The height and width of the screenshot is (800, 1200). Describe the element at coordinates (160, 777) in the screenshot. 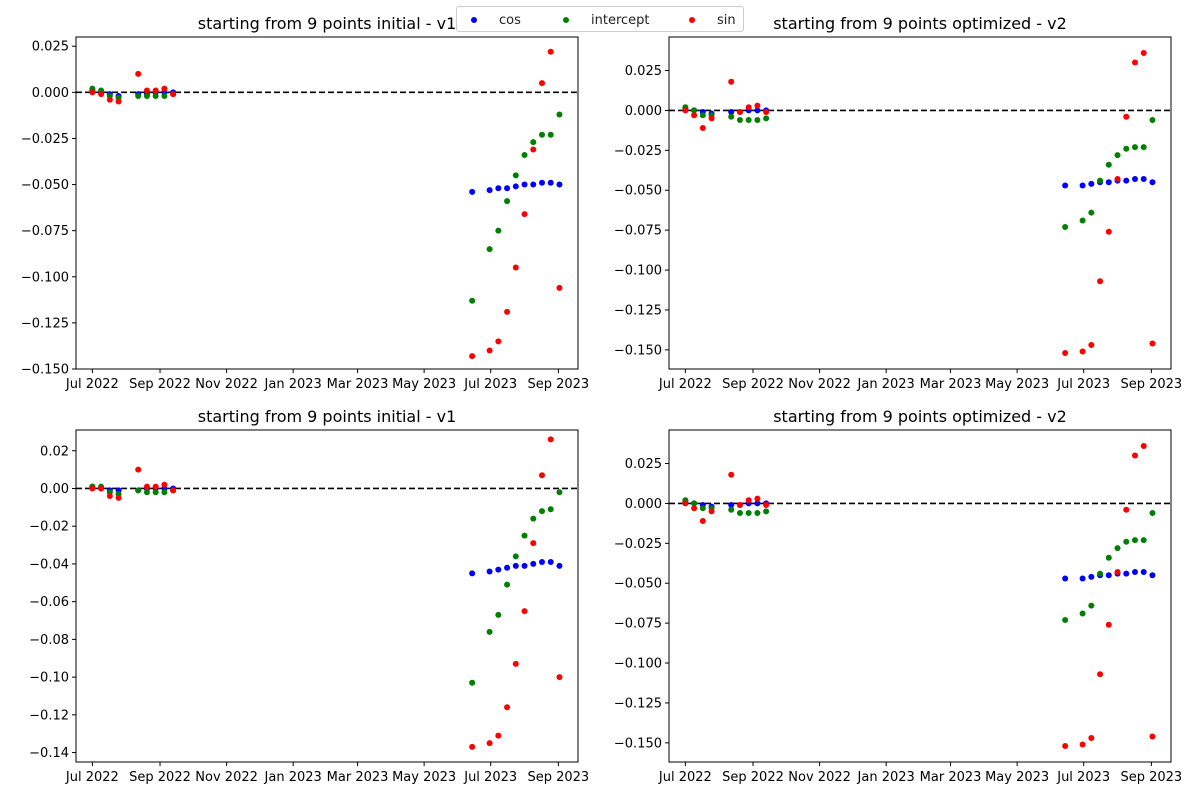

I see `x-tick-label: Sep 2022` at that location.